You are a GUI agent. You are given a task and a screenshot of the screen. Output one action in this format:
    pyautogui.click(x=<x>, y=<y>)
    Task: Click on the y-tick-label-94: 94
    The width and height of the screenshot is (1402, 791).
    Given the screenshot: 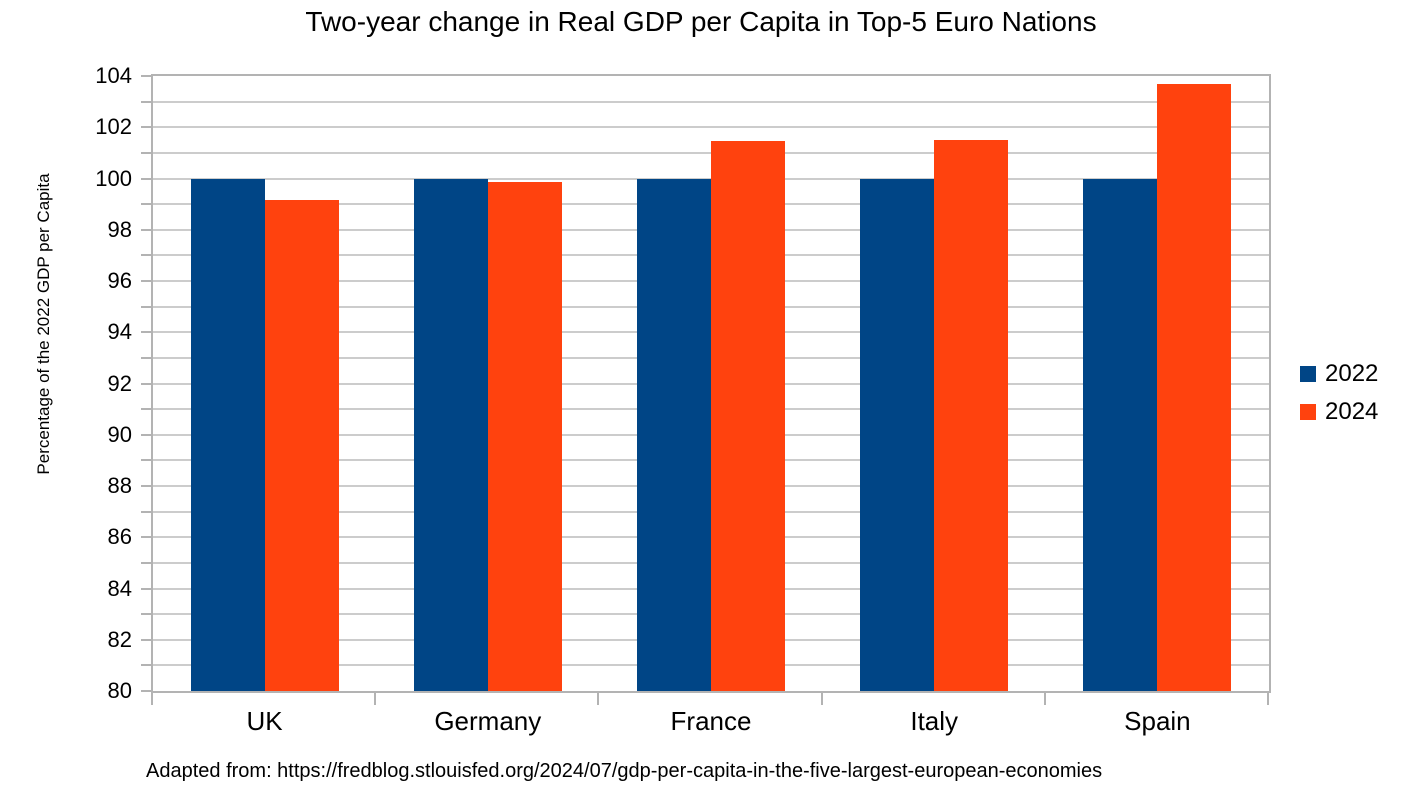 What is the action you would take?
    pyautogui.click(x=119, y=332)
    